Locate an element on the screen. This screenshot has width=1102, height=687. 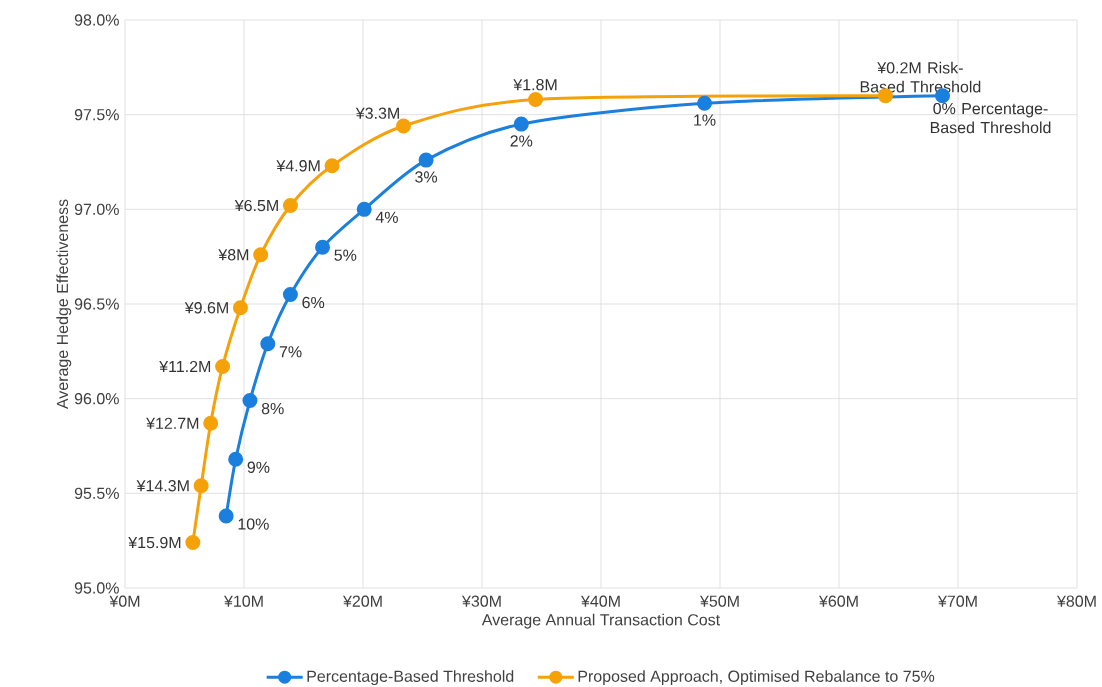
annotation: 7% is located at coordinates (290, 352).